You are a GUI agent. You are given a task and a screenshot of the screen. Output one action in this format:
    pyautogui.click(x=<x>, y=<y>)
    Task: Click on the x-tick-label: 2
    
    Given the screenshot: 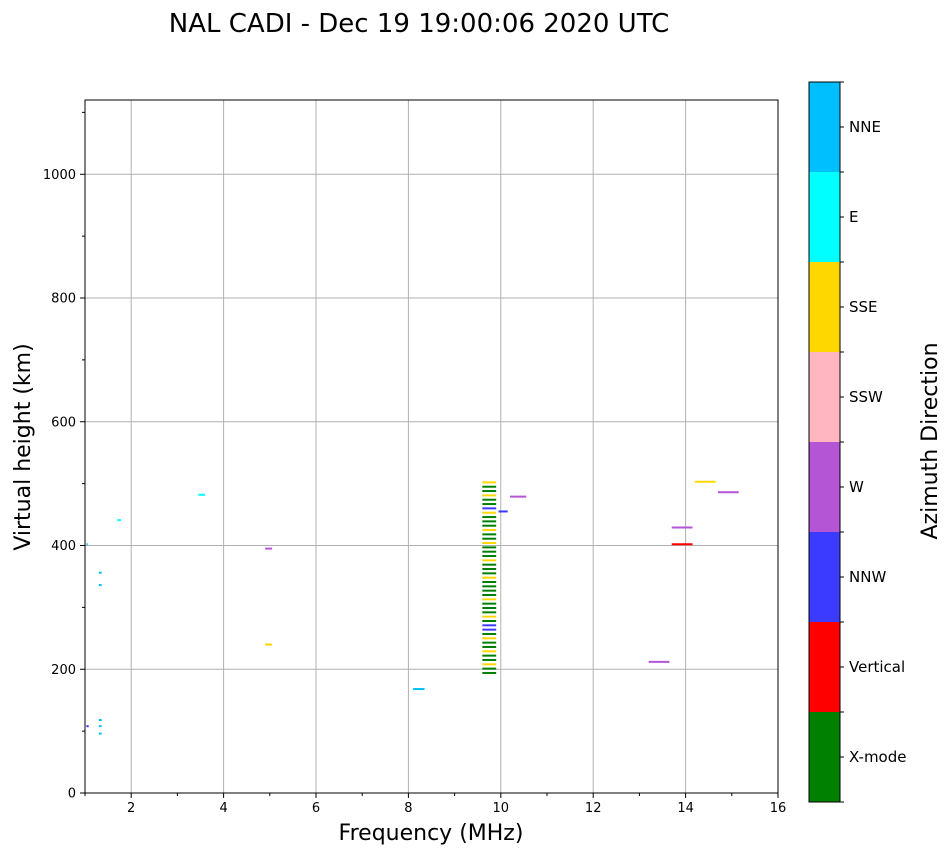 What is the action you would take?
    pyautogui.click(x=131, y=808)
    